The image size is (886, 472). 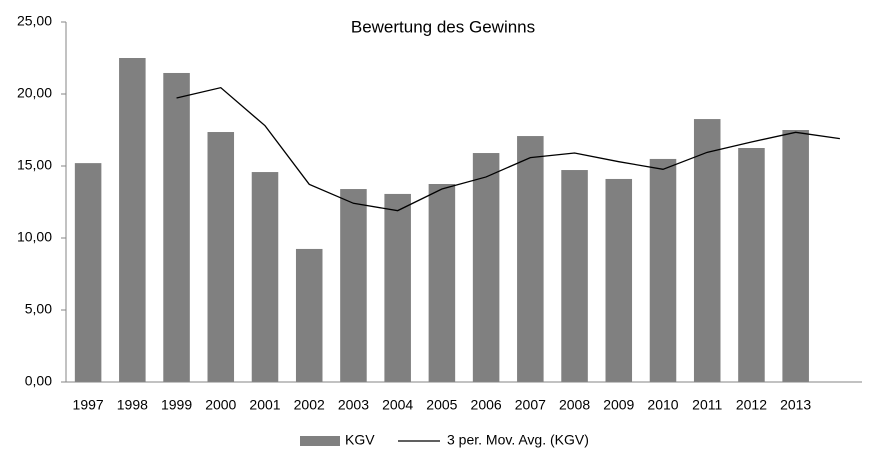 I want to click on x-tick-label: 2003, so click(x=353, y=405).